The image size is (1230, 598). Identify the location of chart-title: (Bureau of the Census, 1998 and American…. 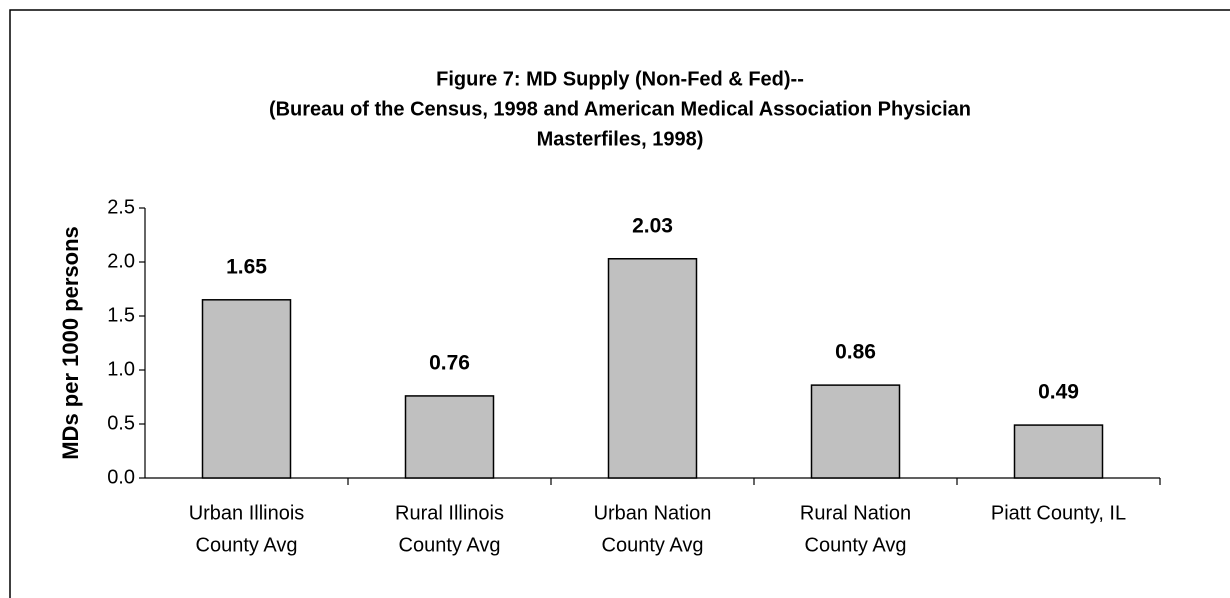
(620, 109).